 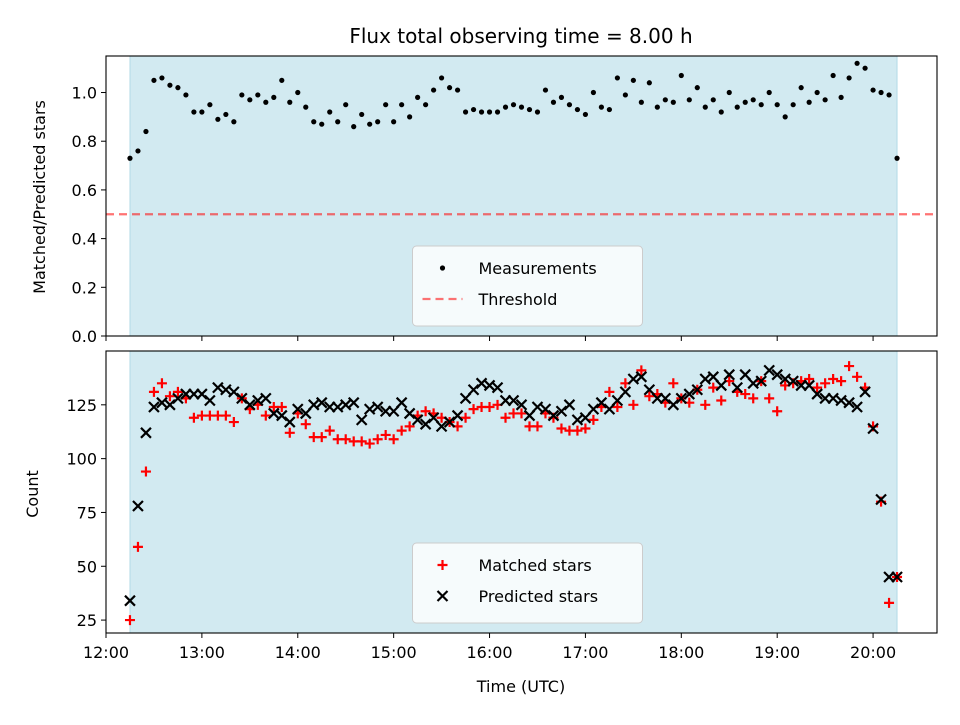 What do you see at coordinates (681, 652) in the screenshot?
I see `x-tick-label: 18:00` at bounding box center [681, 652].